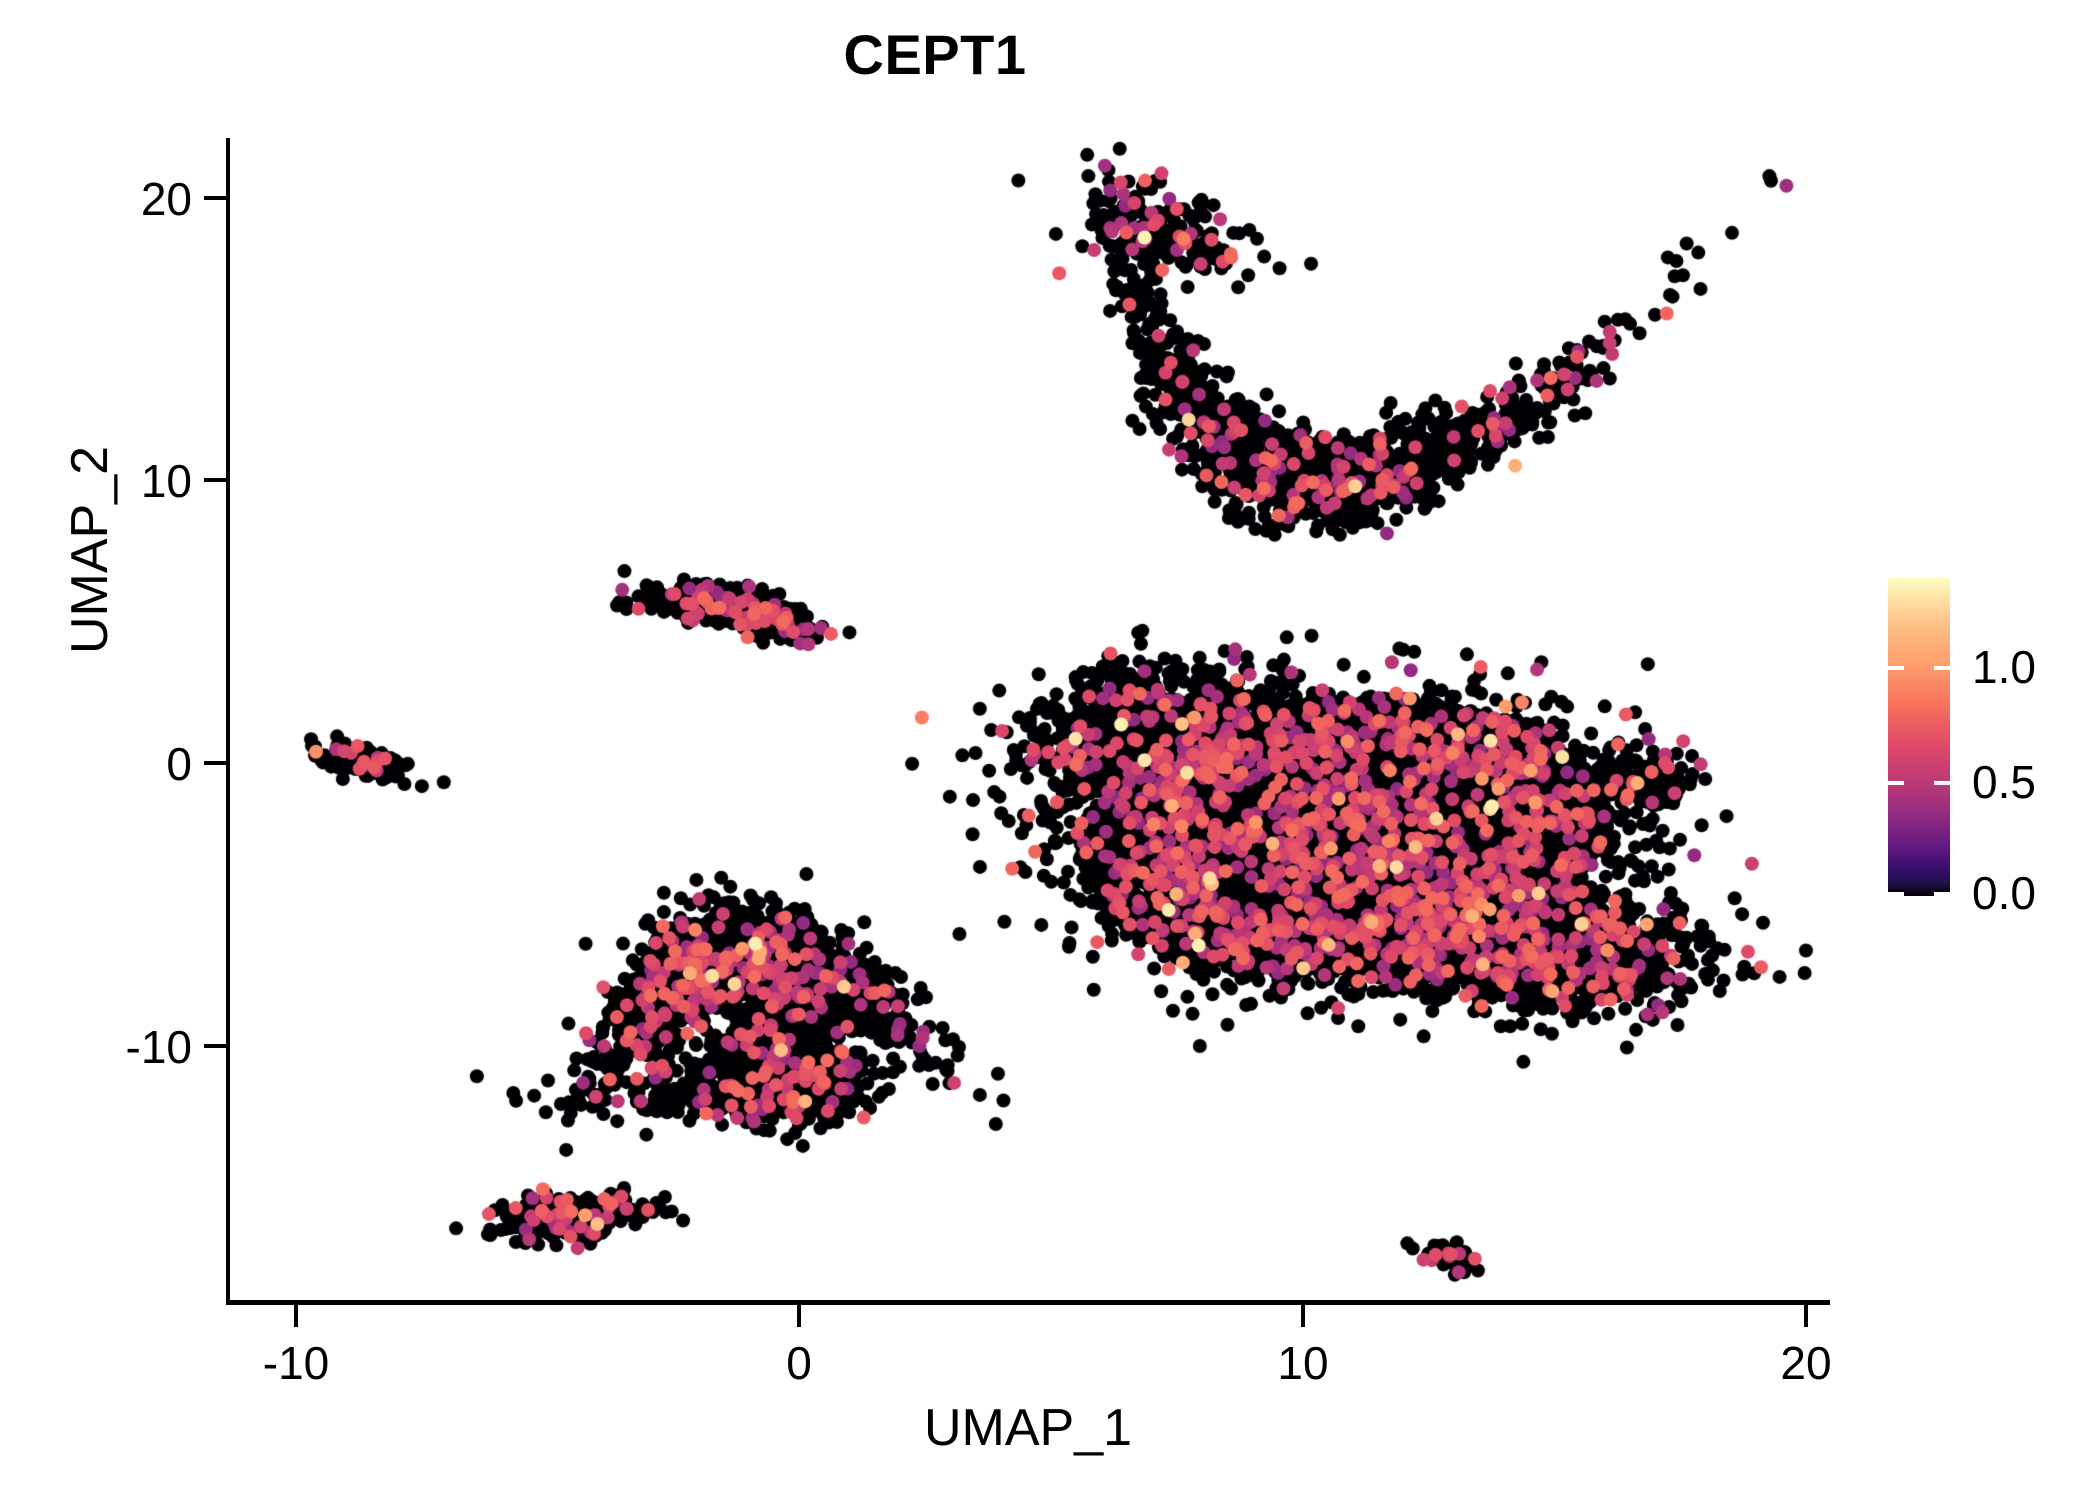 This screenshot has height=1500, width=2100. I want to click on y-axis-line, so click(228, 720).